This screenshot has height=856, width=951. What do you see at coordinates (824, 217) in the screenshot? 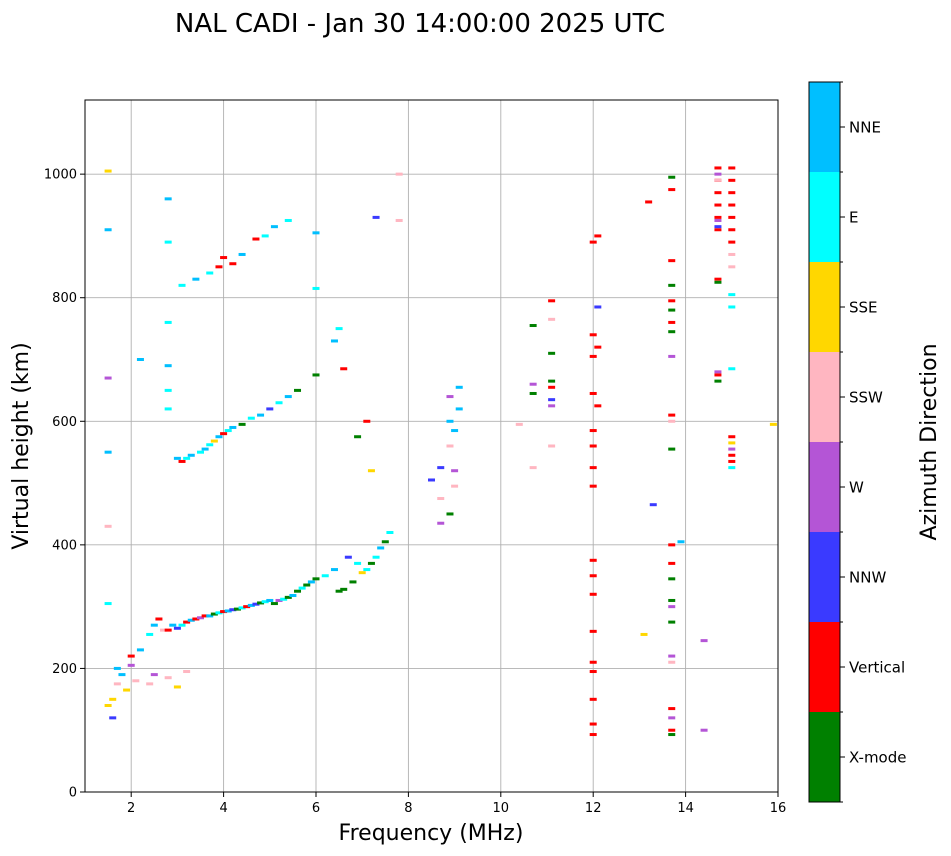
I see `colorbar-swatch-e` at bounding box center [824, 217].